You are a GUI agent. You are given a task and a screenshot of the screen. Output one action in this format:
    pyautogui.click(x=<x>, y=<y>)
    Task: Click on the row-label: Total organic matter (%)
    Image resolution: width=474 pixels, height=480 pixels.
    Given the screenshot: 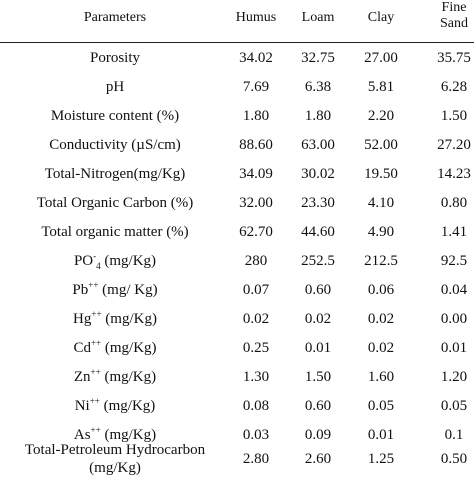 What is the action you would take?
    pyautogui.click(x=115, y=232)
    